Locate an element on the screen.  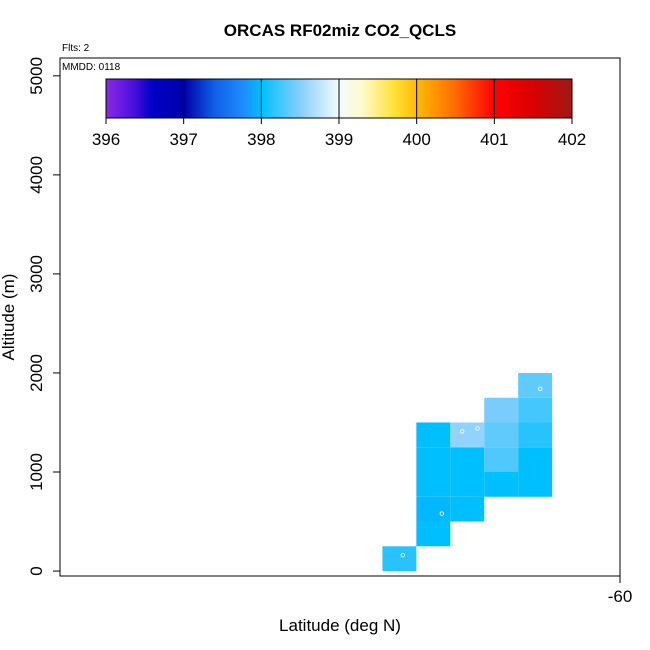
y-axis: 0 1000 2000 3000 4000 5000 is located at coordinates (43, 316).